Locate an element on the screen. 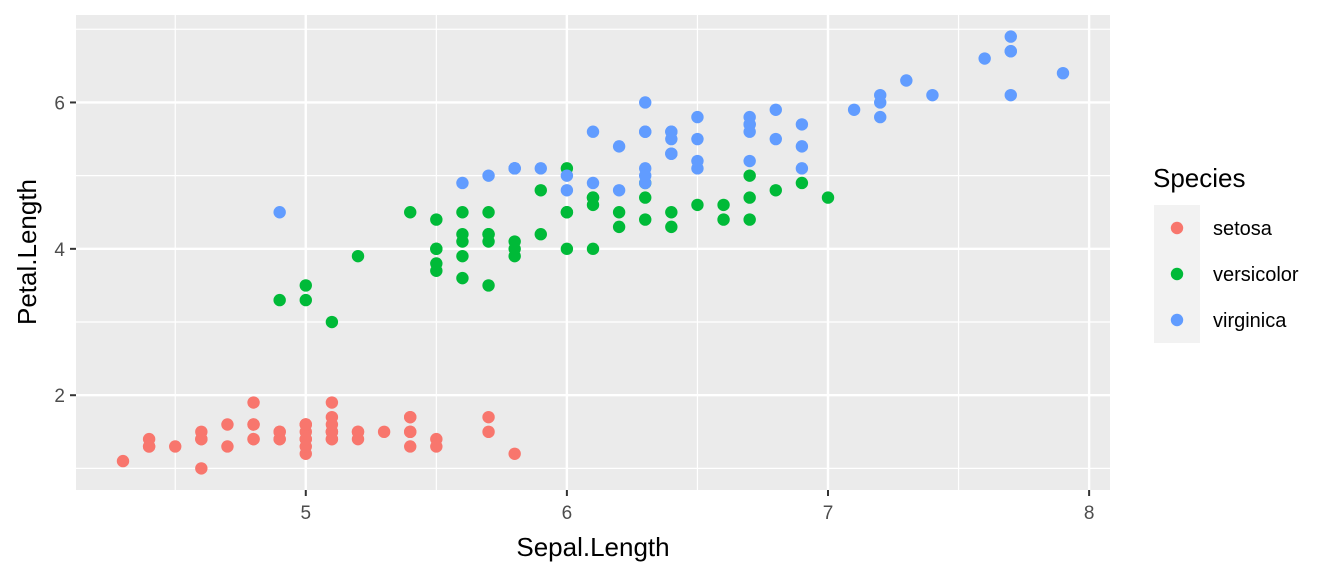 The width and height of the screenshot is (1344, 576). legend-label-virginica: virginica is located at coordinates (1250, 321).